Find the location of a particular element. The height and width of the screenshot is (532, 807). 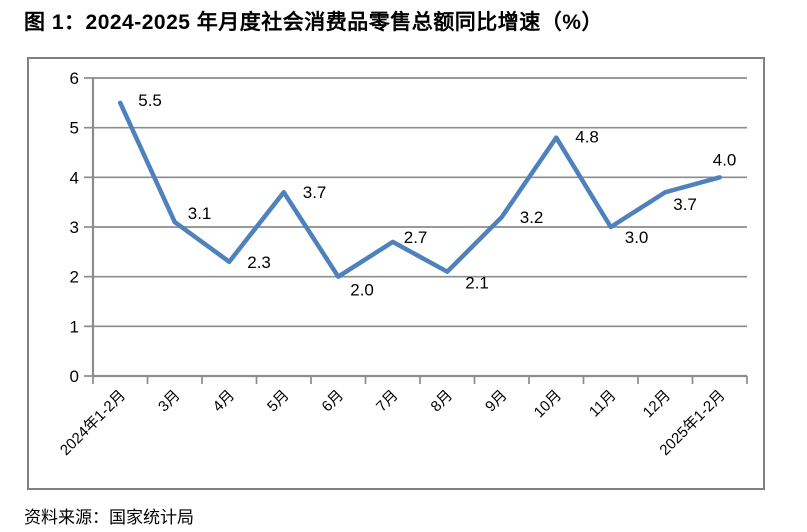

x-tick-label: 9月 is located at coordinates (496, 401).